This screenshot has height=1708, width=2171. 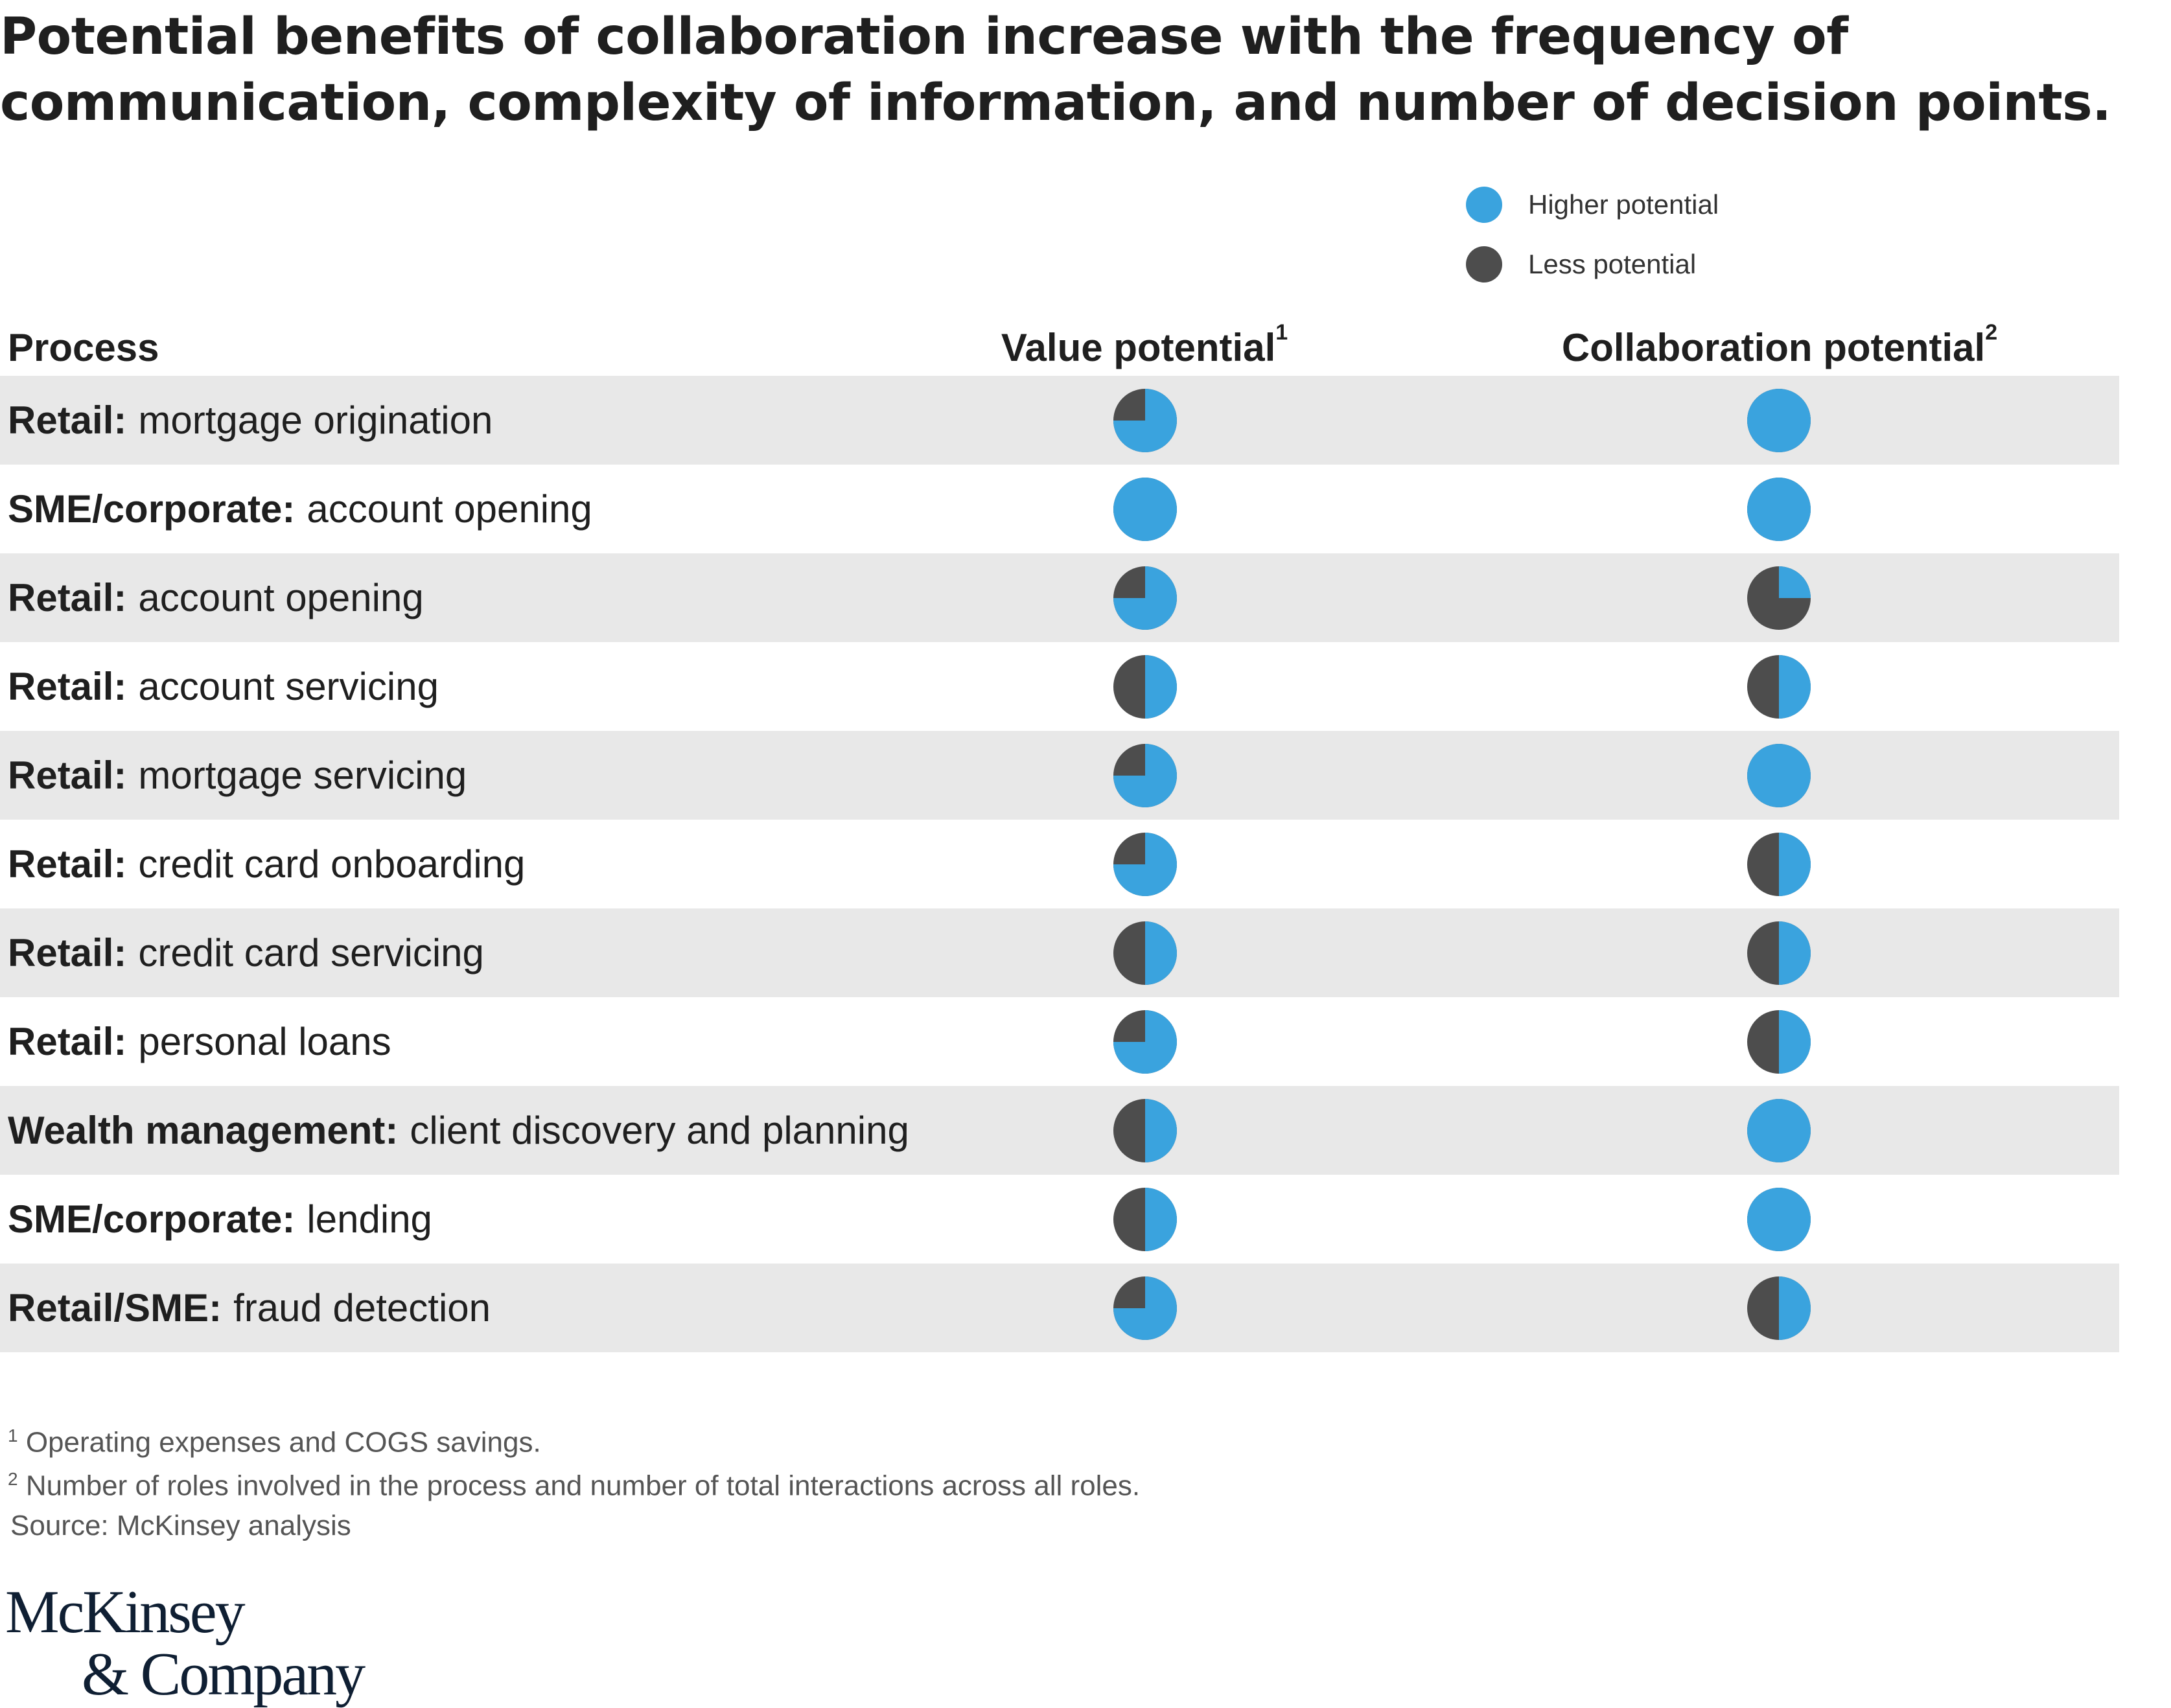 I want to click on table-row: SME/corporate: lending, so click(x=1059, y=1219).